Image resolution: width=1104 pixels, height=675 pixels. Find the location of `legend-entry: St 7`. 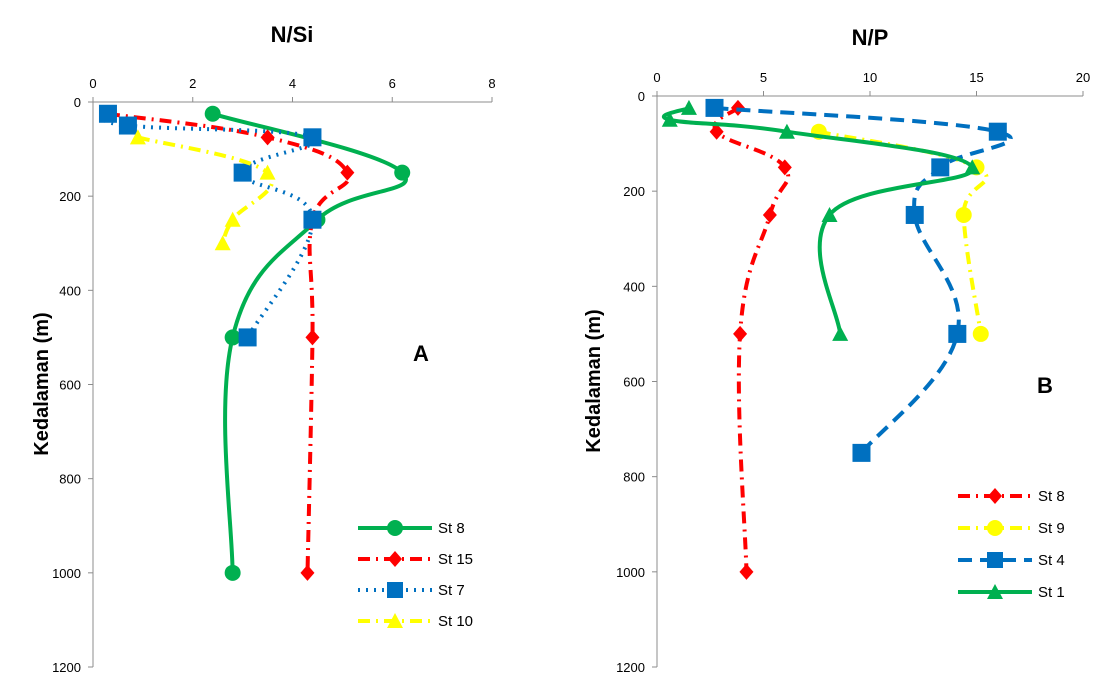

legend-entry: St 7 is located at coordinates (411, 590).